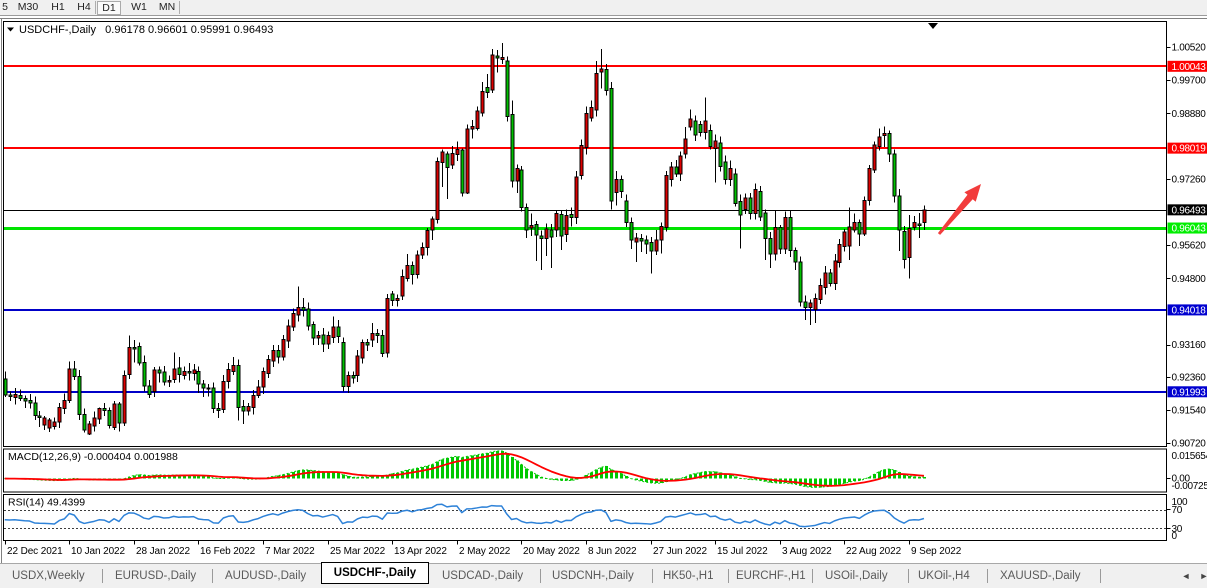  What do you see at coordinates (167, 7) in the screenshot?
I see `timeframe-button-mn: MN` at bounding box center [167, 7].